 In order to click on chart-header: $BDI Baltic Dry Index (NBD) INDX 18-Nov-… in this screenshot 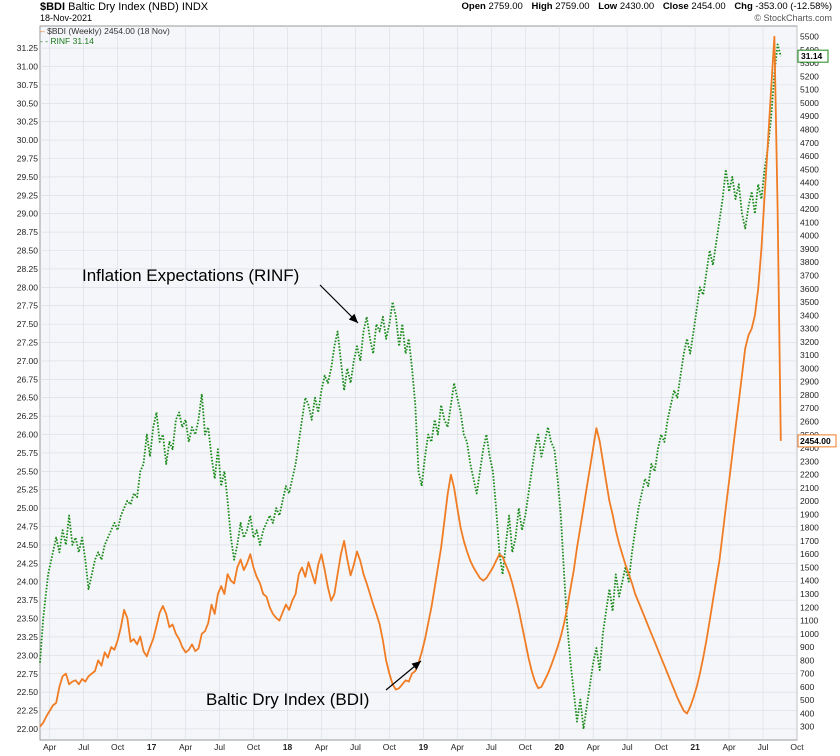, I will do `click(420, 13)`.